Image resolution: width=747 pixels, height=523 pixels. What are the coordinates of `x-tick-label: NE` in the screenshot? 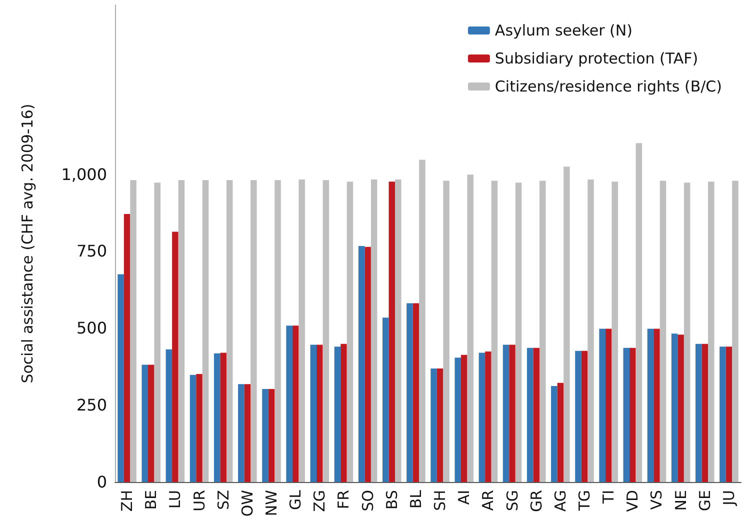 It's located at (681, 500).